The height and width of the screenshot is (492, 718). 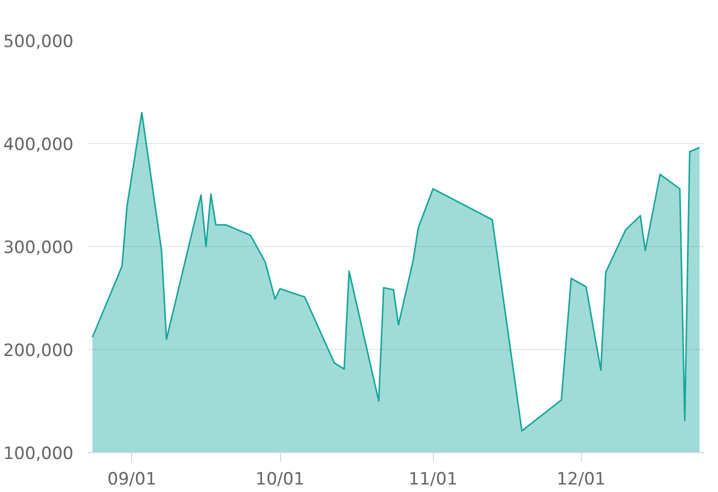 I want to click on y-tick-label: 200,000, so click(x=38, y=351).